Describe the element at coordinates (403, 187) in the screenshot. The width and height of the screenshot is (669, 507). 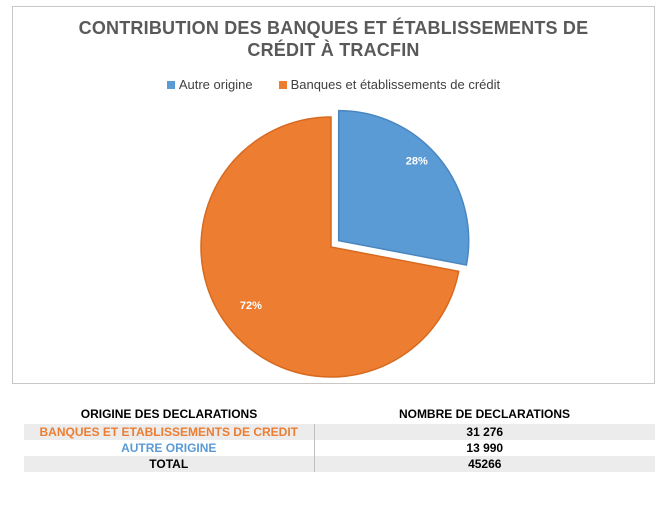
I see `pie-slice-autre-origine` at that location.